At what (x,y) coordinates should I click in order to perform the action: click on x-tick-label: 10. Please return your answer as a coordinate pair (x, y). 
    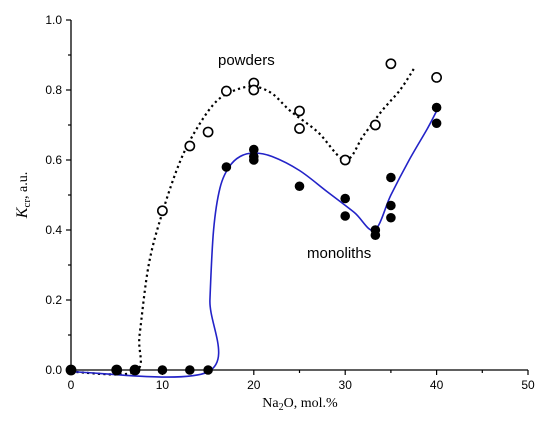
    Looking at the image, I should click on (163, 385).